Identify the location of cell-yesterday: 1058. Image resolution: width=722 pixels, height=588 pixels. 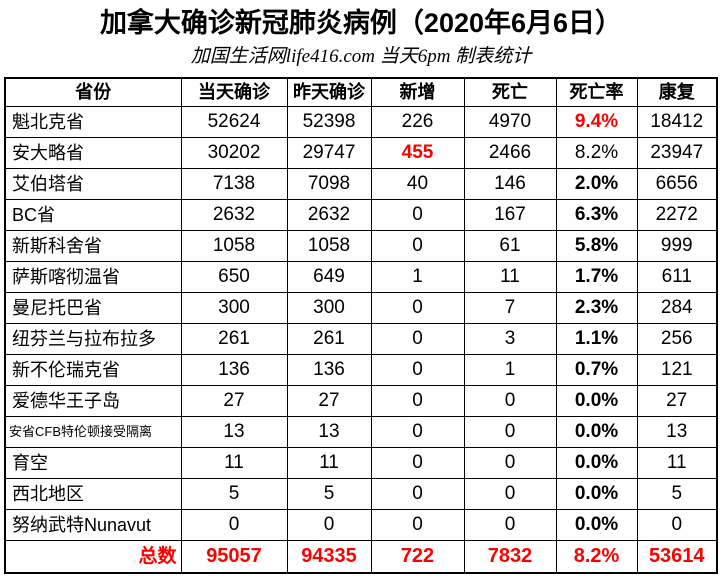
(329, 245).